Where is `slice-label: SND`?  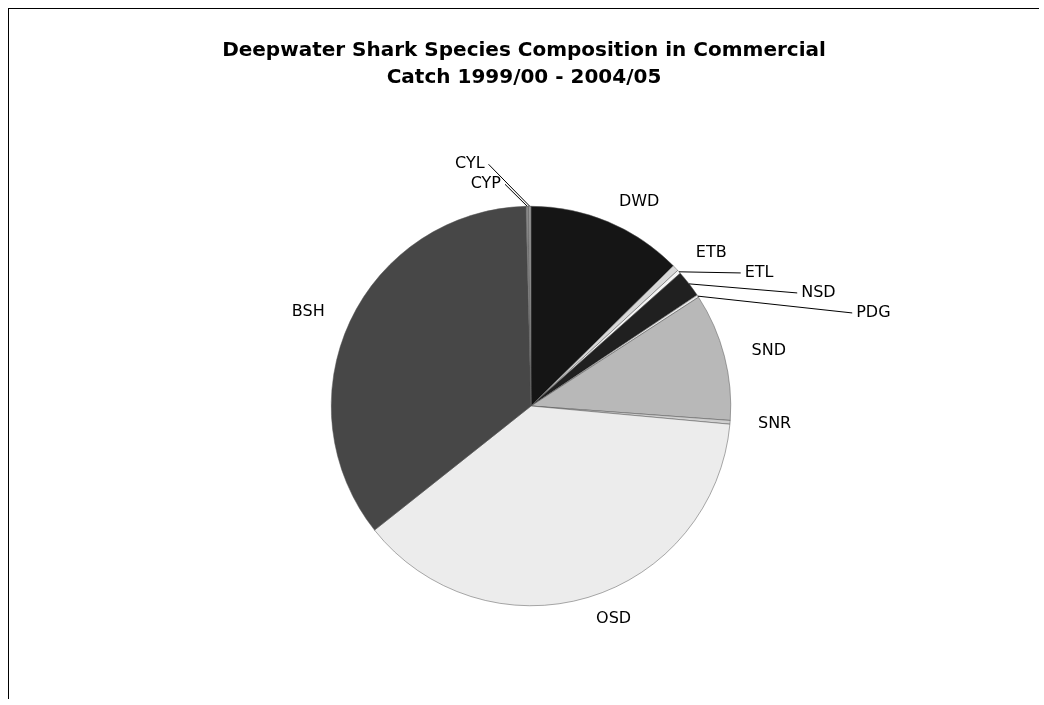
slice-label: SND is located at coordinates (769, 349).